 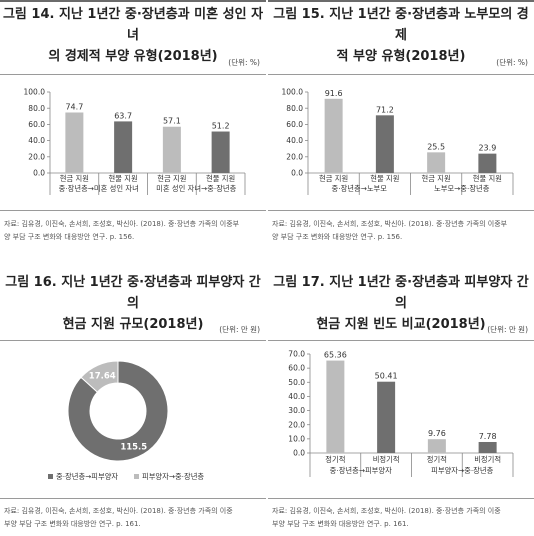 What do you see at coordinates (221, 126) in the screenshot?
I see `bar-value-label: 51.2` at bounding box center [221, 126].